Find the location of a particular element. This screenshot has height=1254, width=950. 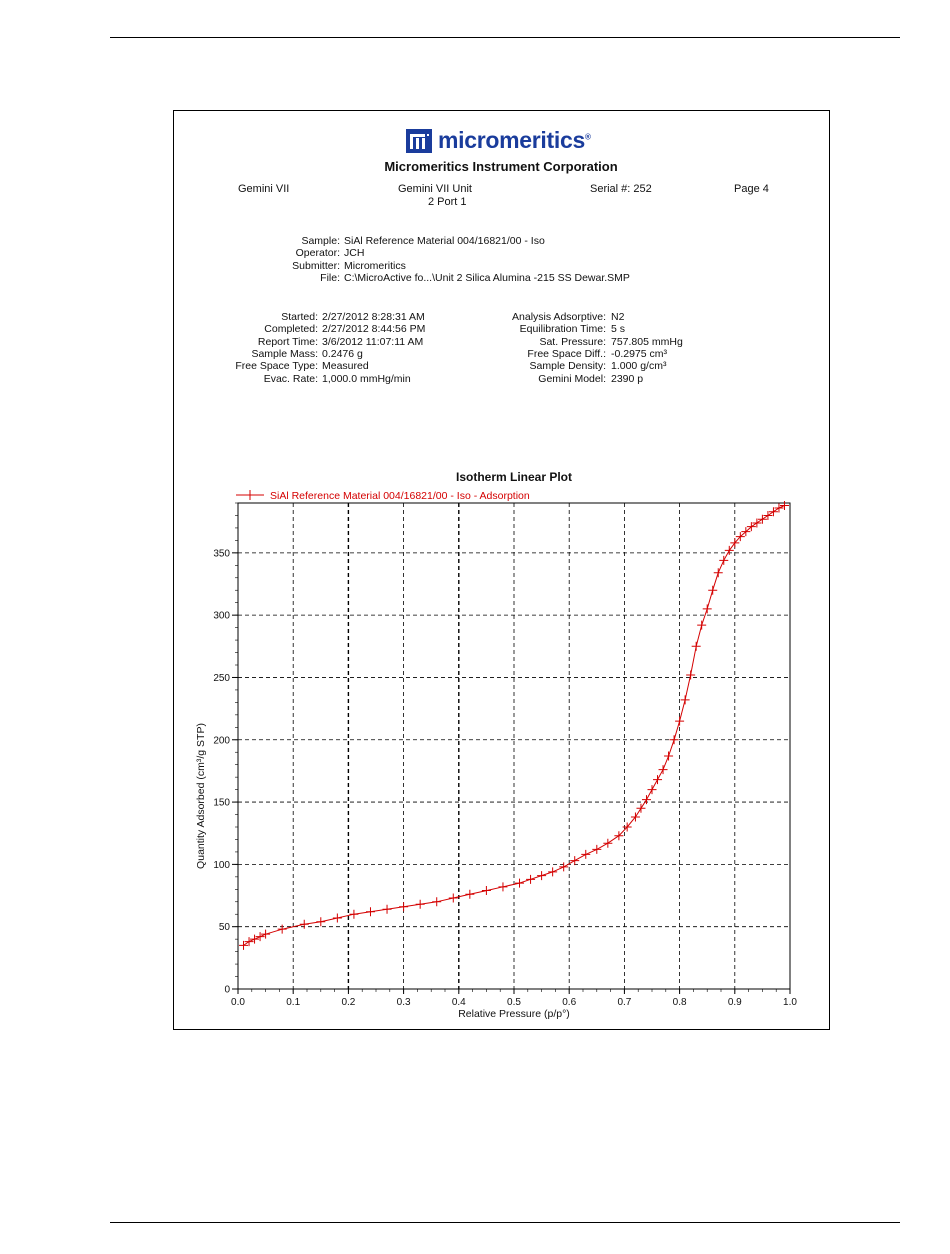

run-info-value: 2390 p is located at coordinates (627, 378).